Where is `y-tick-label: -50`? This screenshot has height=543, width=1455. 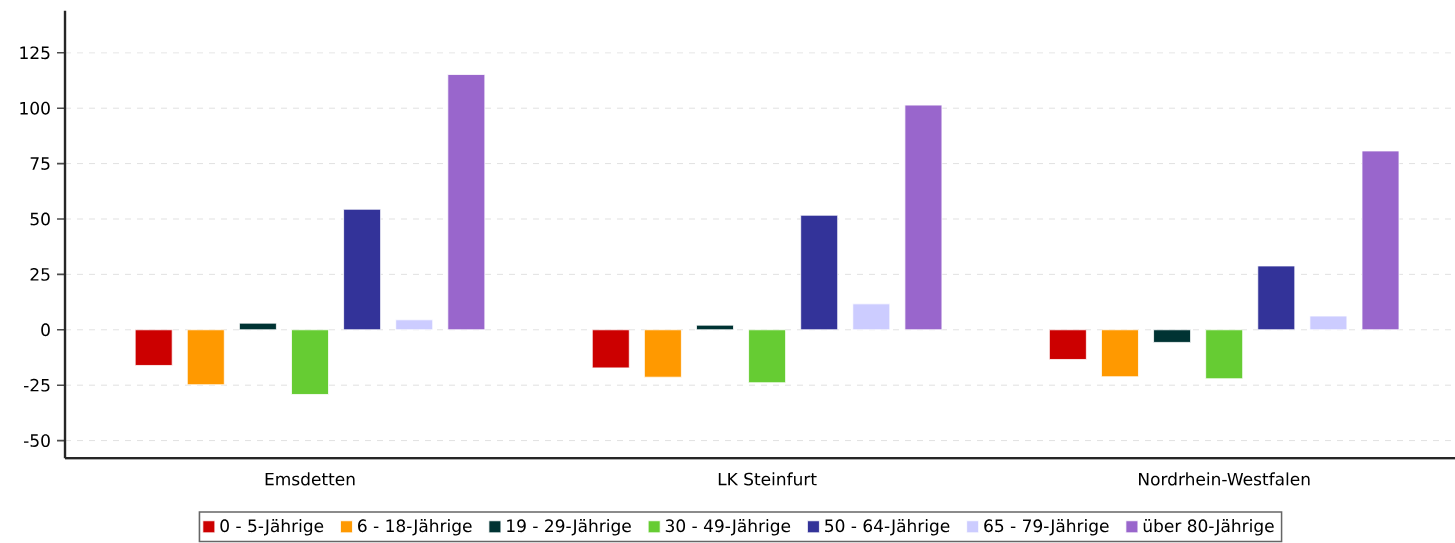 y-tick-label: -50 is located at coordinates (37, 441).